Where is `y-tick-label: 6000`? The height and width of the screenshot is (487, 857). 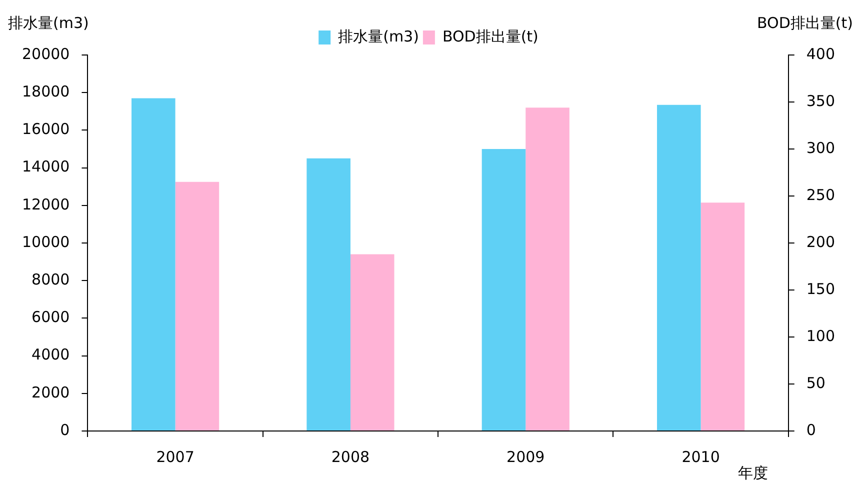
y-tick-label: 6000 is located at coordinates (51, 317).